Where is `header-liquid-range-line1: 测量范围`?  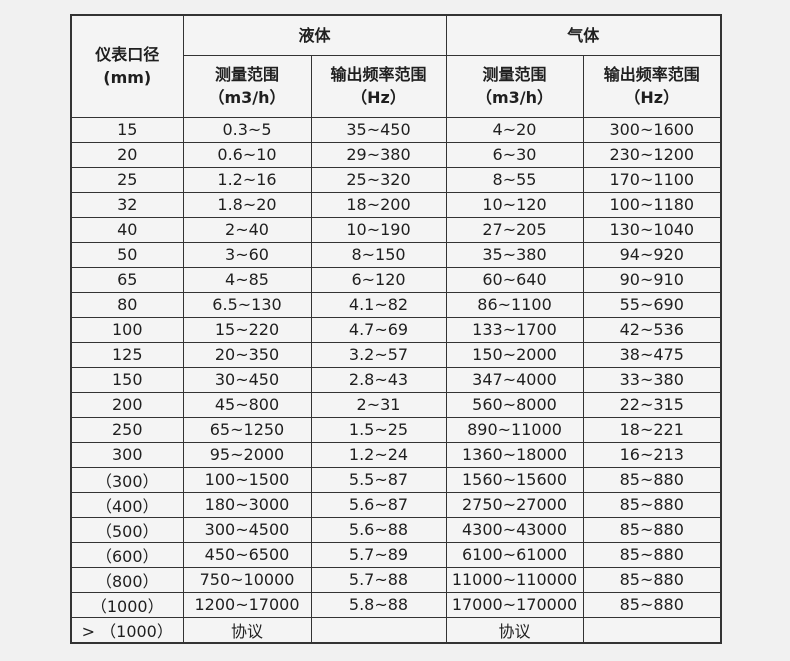 header-liquid-range-line1: 测量范围 is located at coordinates (246, 74).